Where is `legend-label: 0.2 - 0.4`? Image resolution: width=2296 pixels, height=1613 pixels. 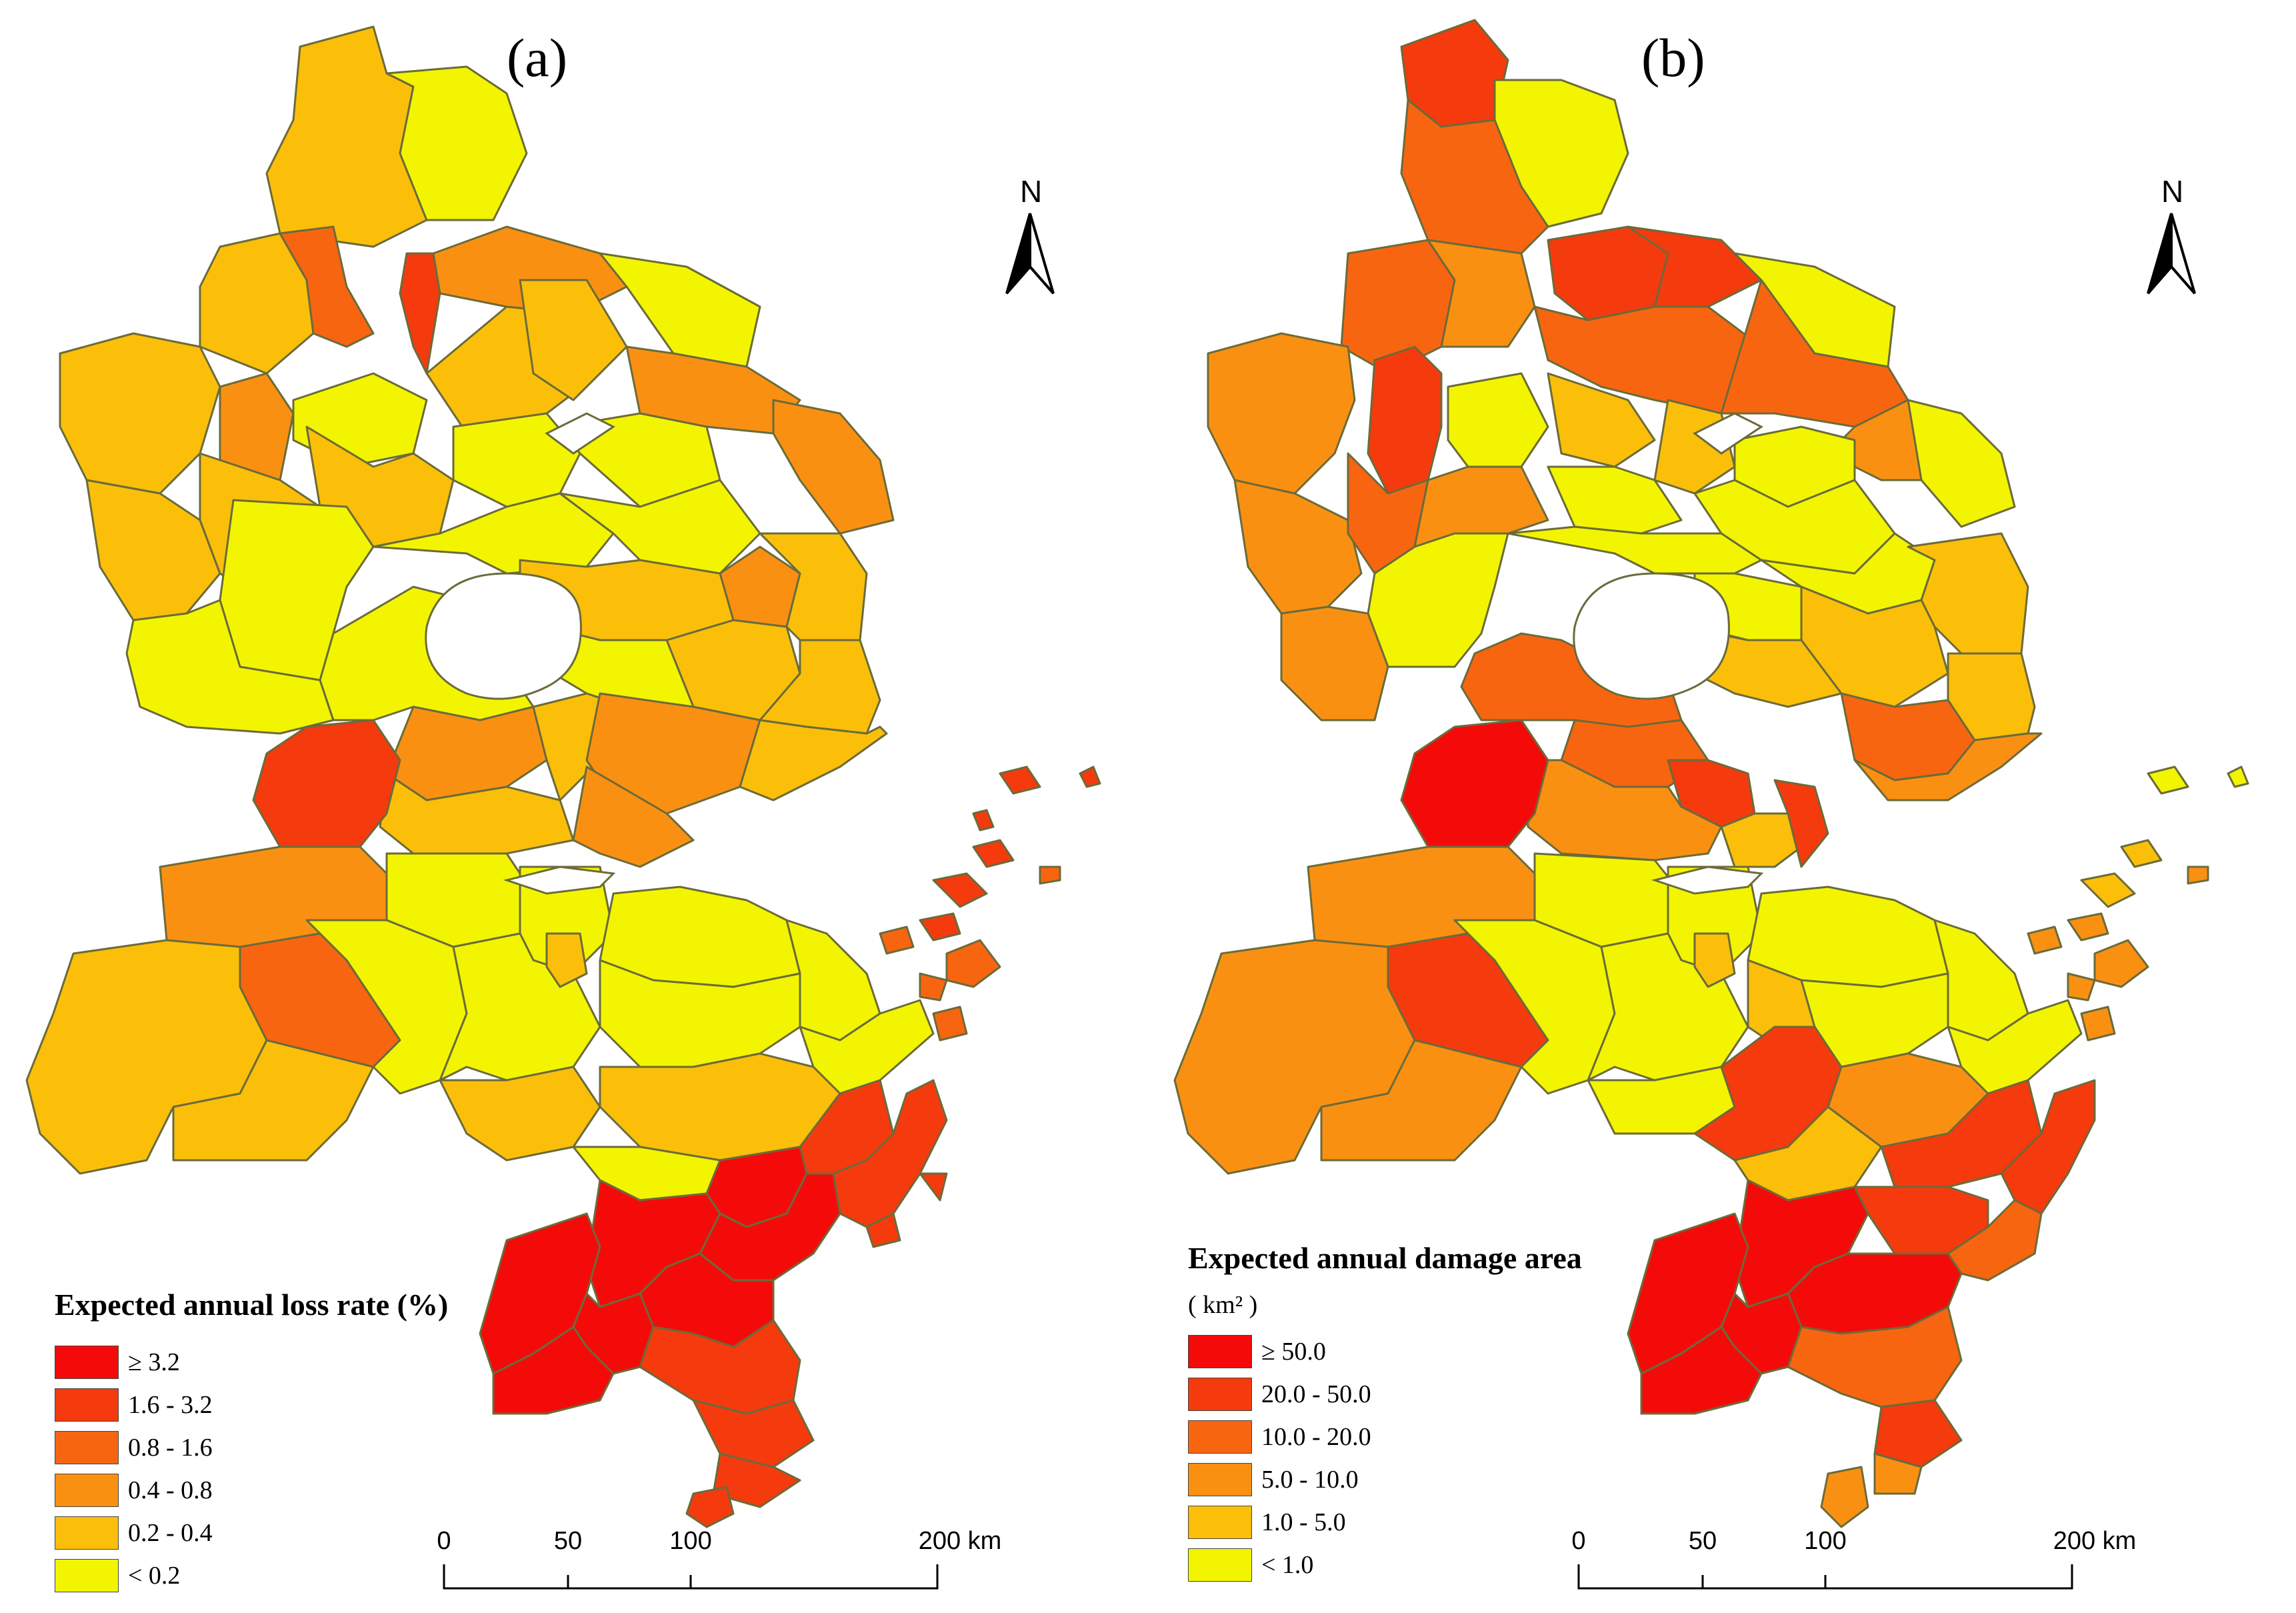 legend-label: 0.2 - 0.4 is located at coordinates (170, 1533).